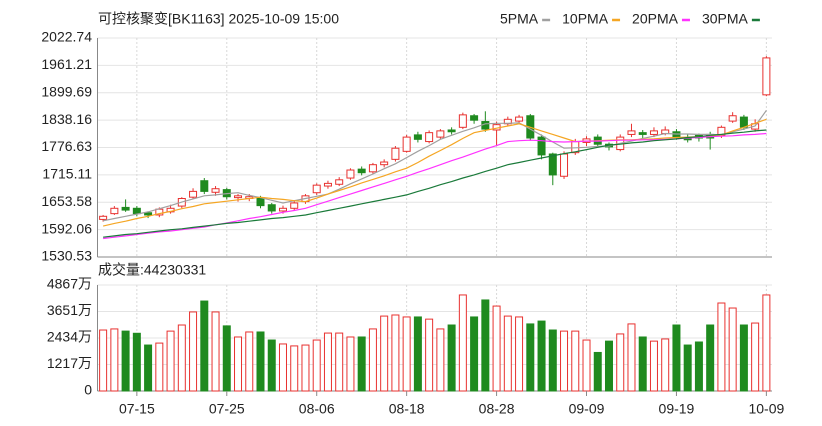  Describe the element at coordinates (69, 284) in the screenshot. I see `y-tick-label: 4867万` at that location.